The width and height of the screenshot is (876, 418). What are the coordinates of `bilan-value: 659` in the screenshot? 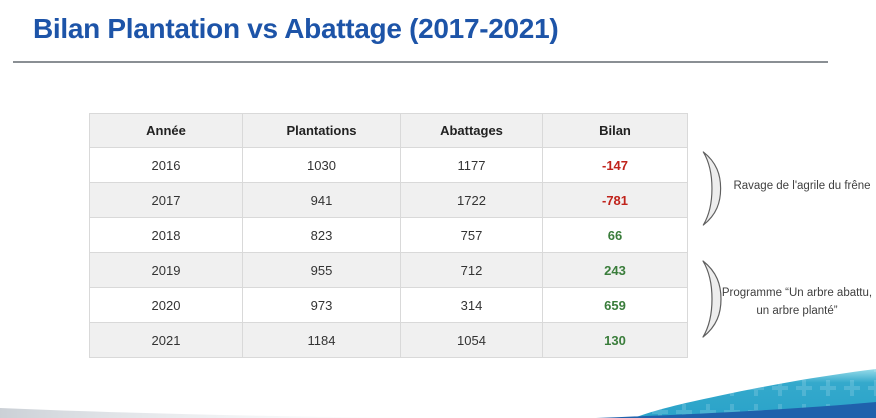 It's located at (615, 305).